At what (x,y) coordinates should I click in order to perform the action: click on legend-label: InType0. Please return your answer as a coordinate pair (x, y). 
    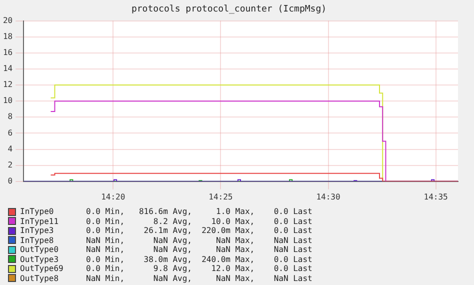
    Looking at the image, I should click on (37, 211).